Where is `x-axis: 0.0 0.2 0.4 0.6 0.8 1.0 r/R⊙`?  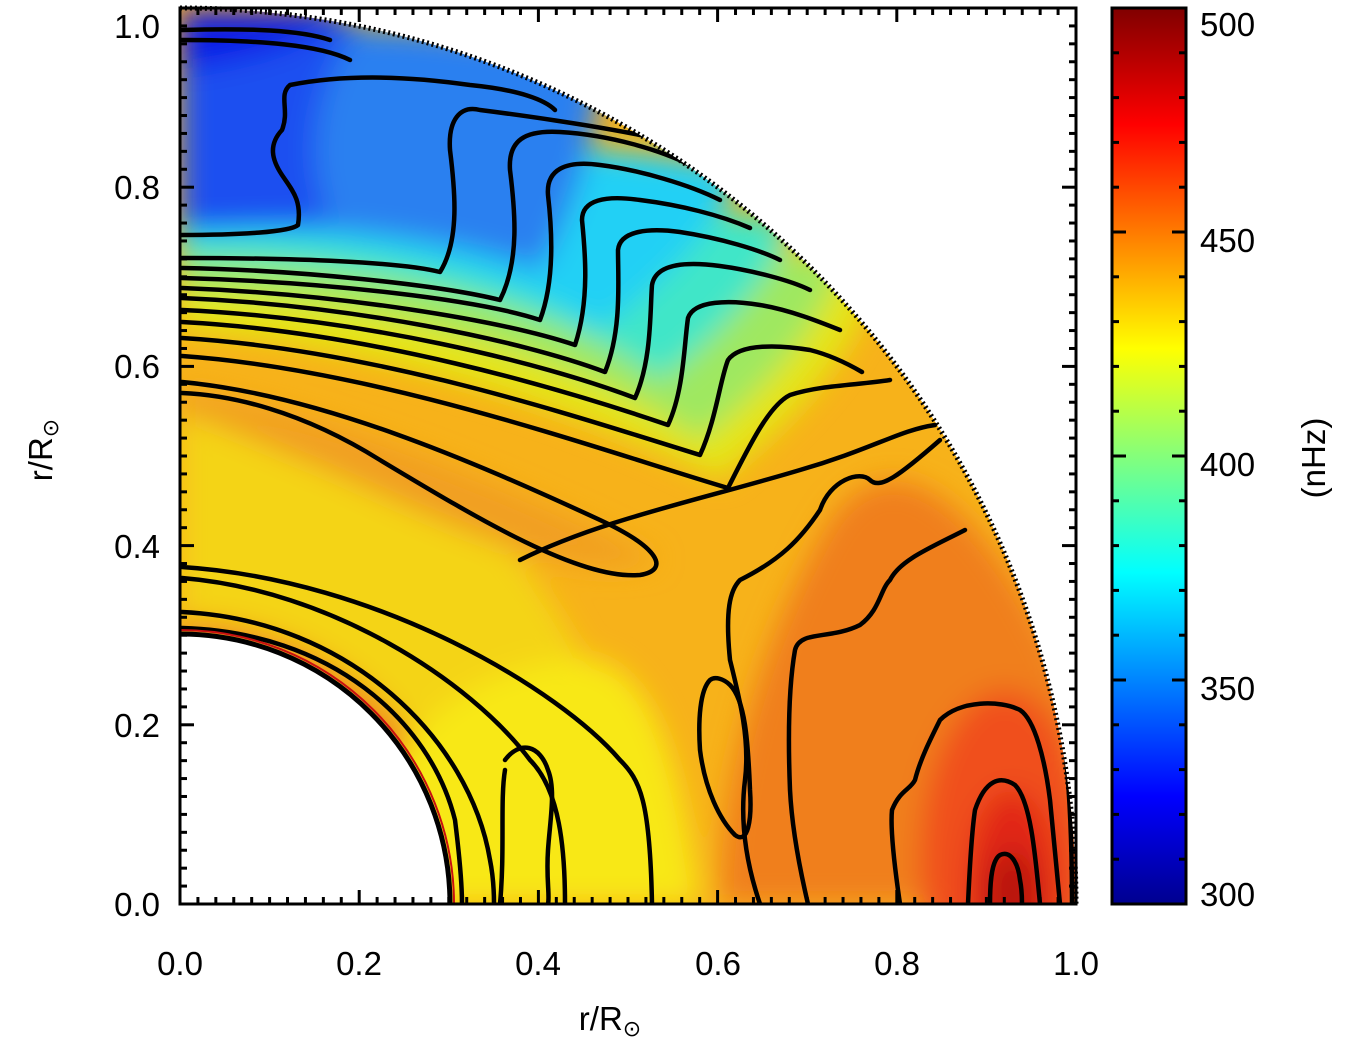
x-axis: 0.0 0.2 0.4 0.6 0.8 1.0 r/R⊙ is located at coordinates (628, 993).